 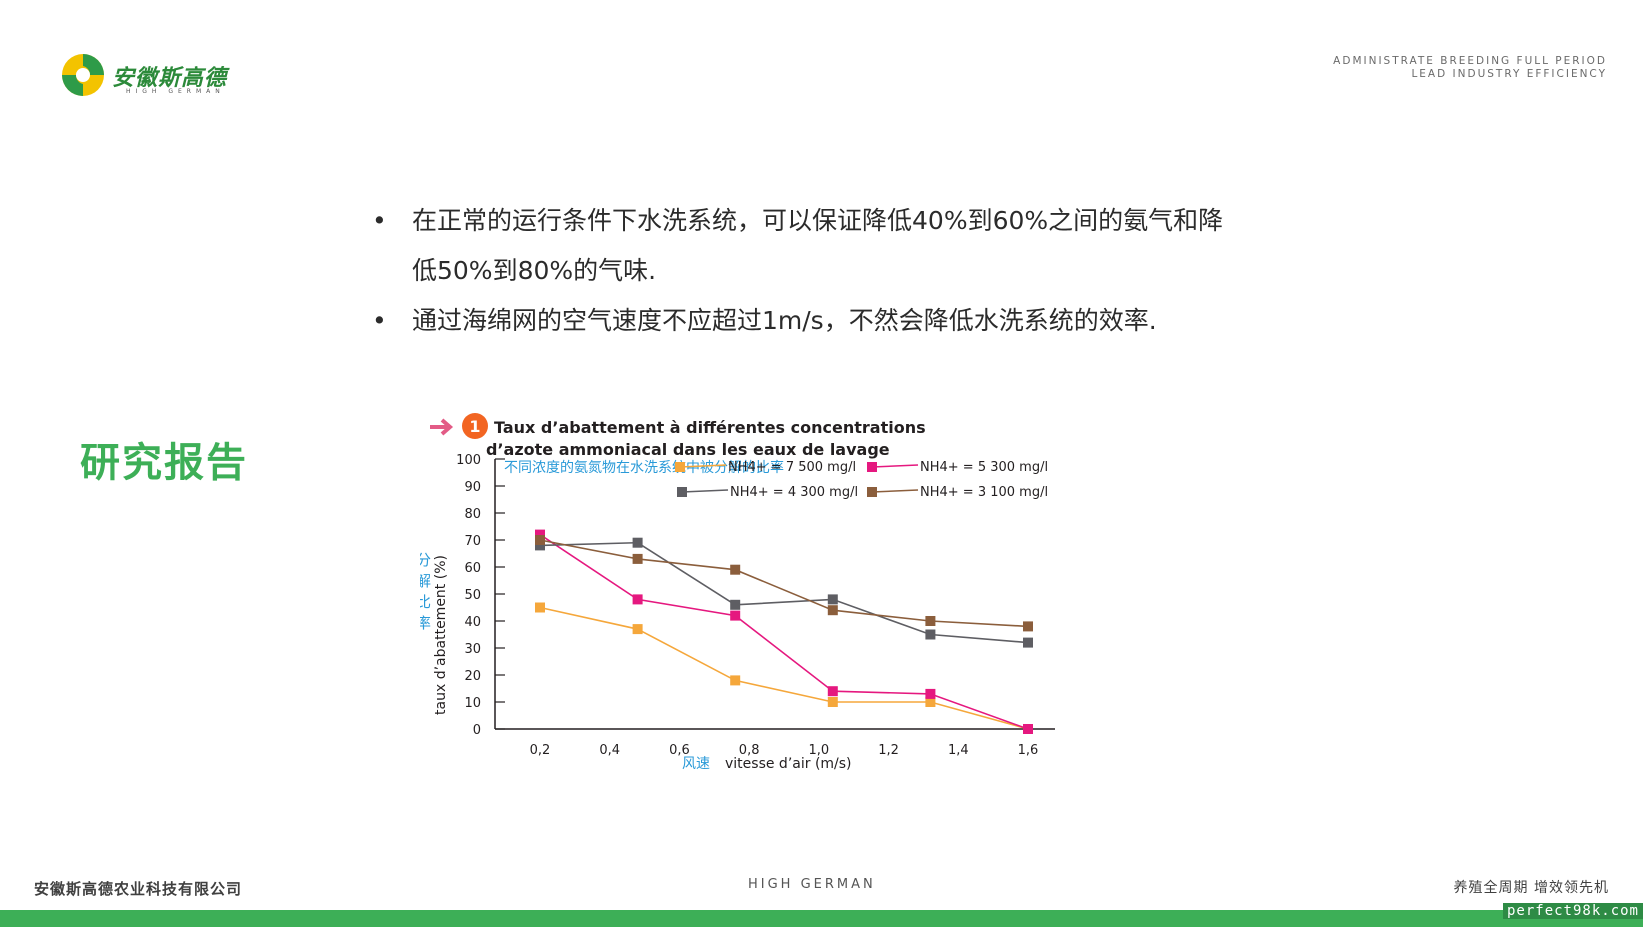 What do you see at coordinates (170, 78) in the screenshot?
I see `logo-name: 安徽斯高德` at bounding box center [170, 78].